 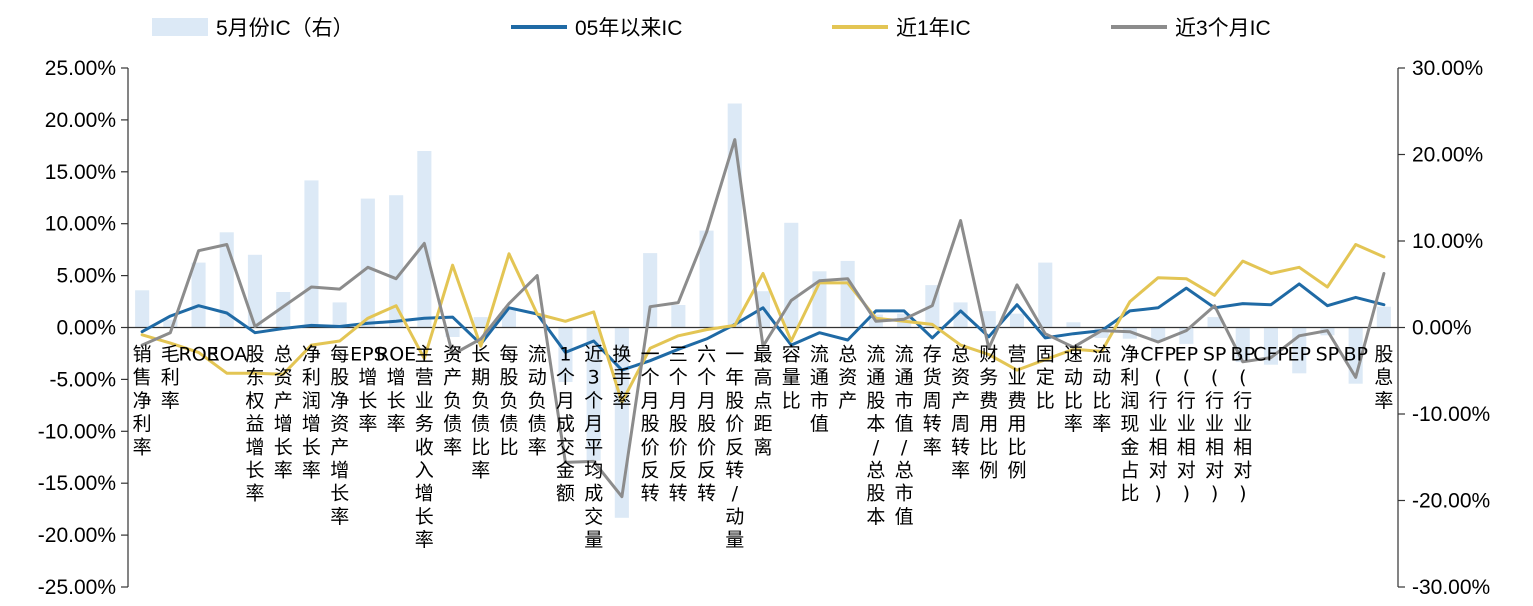 What do you see at coordinates (762, 401) in the screenshot?
I see `category-label: 最高点距离` at bounding box center [762, 401].